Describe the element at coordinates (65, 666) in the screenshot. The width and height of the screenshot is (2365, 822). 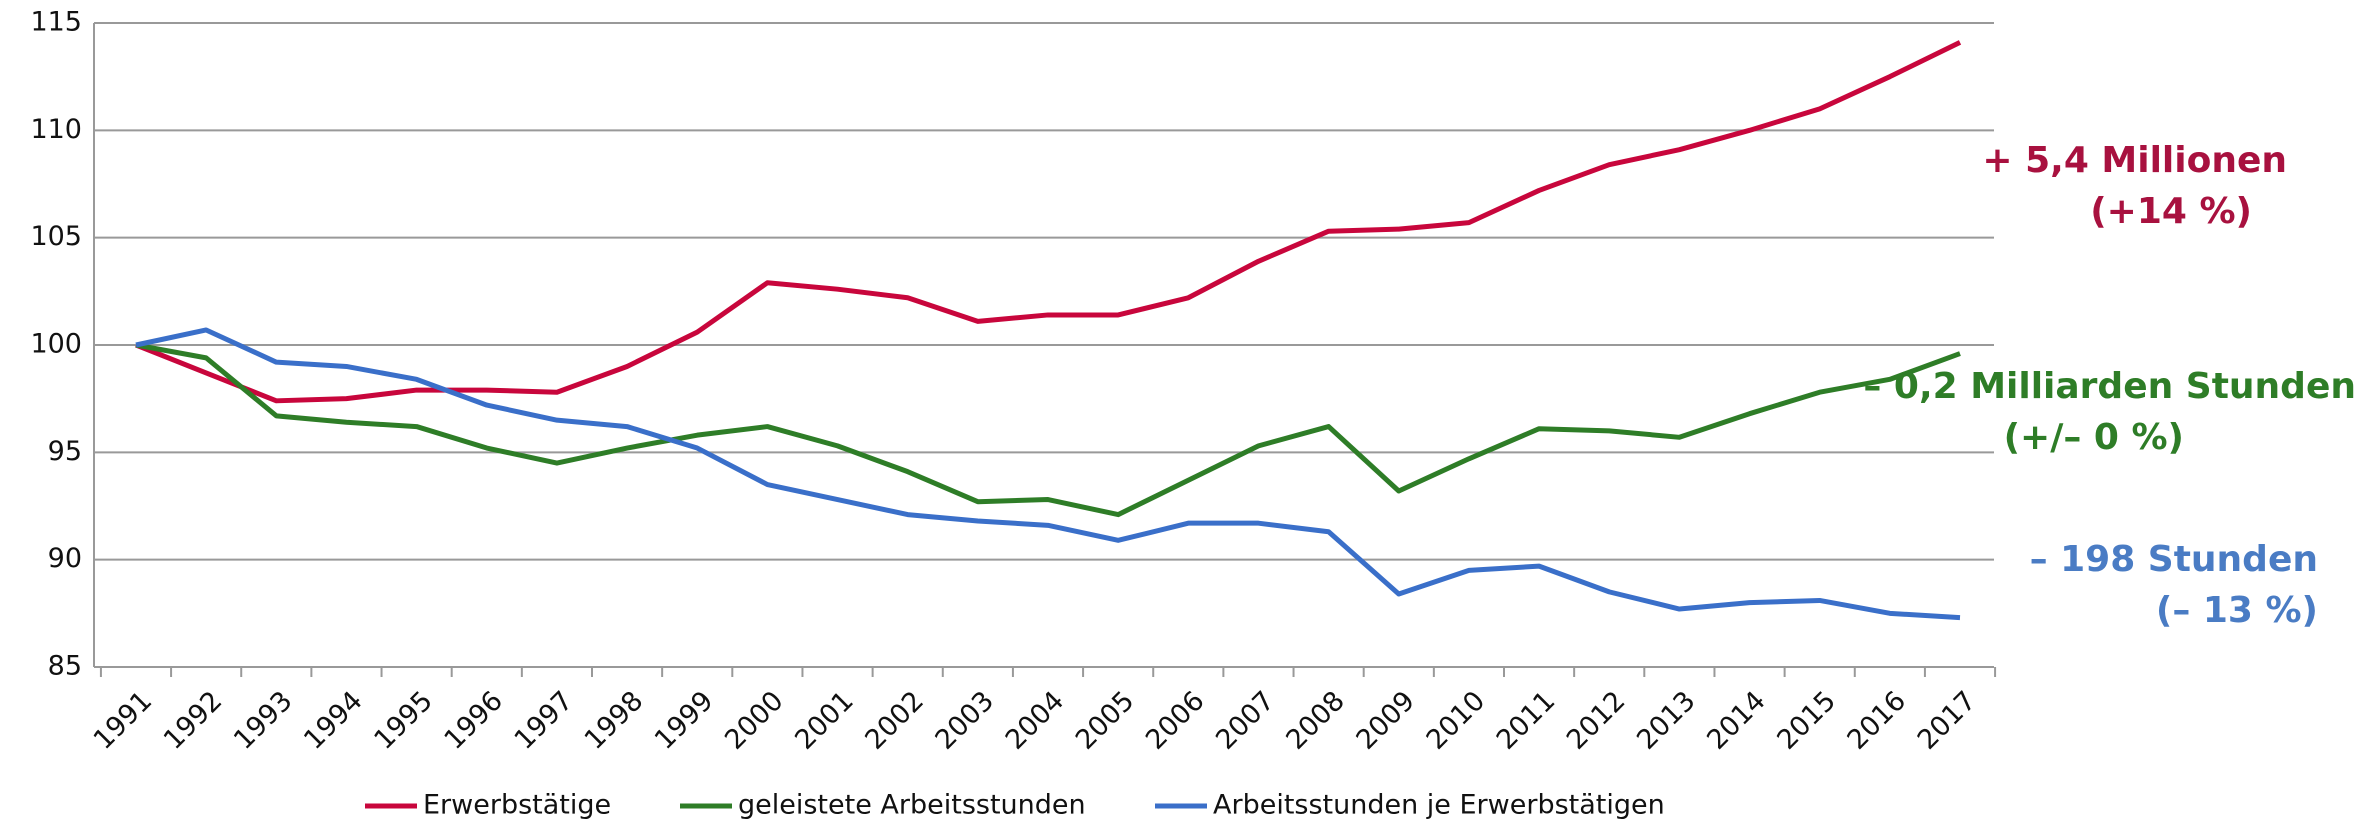
I see `y-tick-label: 85` at that location.